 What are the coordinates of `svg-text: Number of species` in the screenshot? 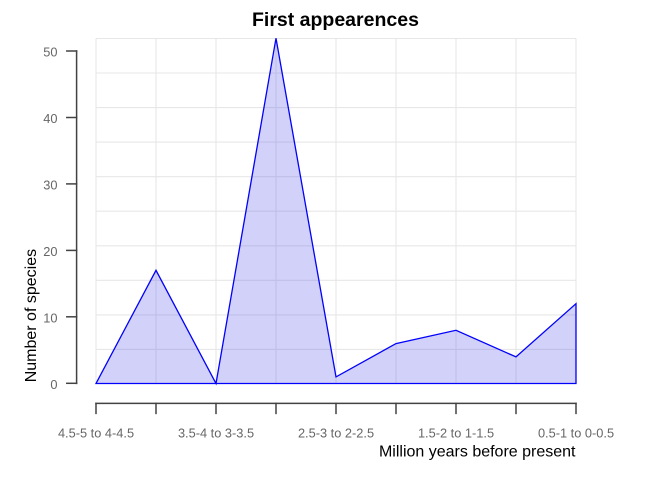 It's located at (31, 315).